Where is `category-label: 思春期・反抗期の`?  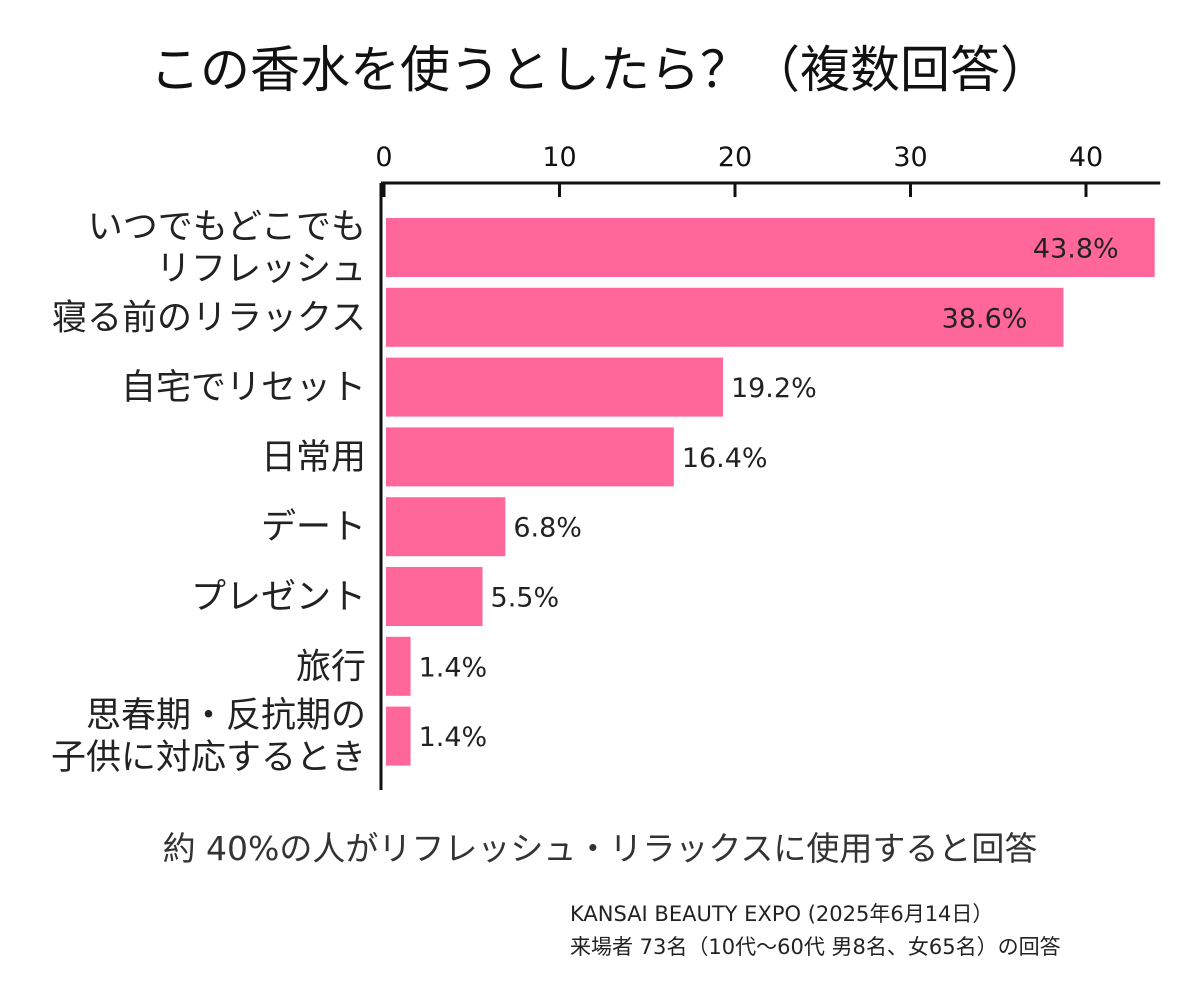 category-label: 思春期・反抗期の is located at coordinates (226, 716).